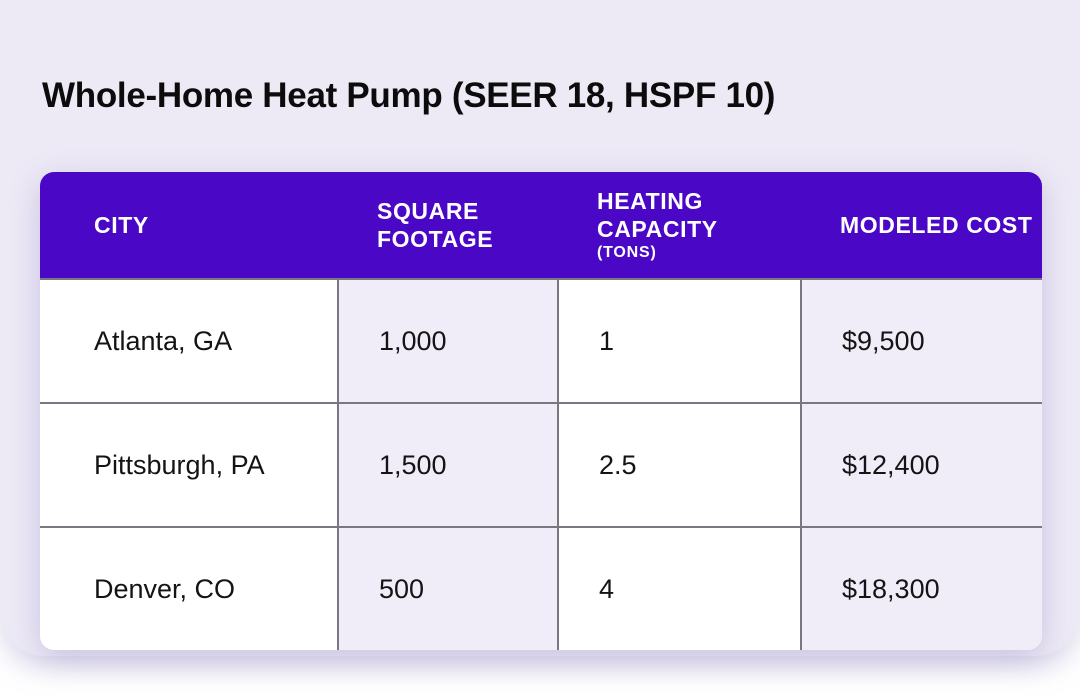 Image resolution: width=1080 pixels, height=699 pixels. Describe the element at coordinates (678, 341) in the screenshot. I see `cell-heating-capacity: 1` at that location.